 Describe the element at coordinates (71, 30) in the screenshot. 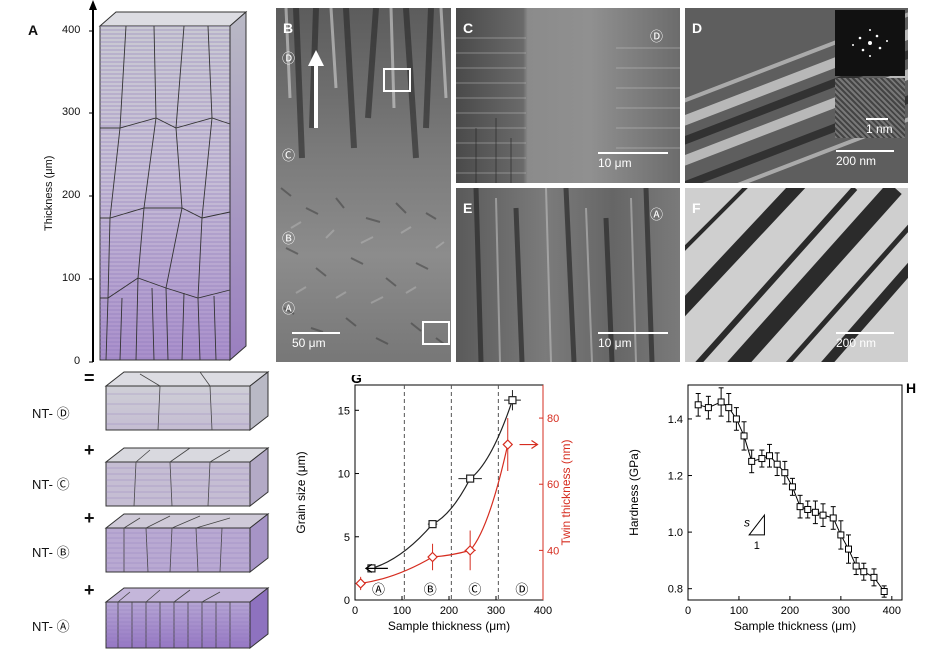

I see `panel-a-tick: 400` at that location.